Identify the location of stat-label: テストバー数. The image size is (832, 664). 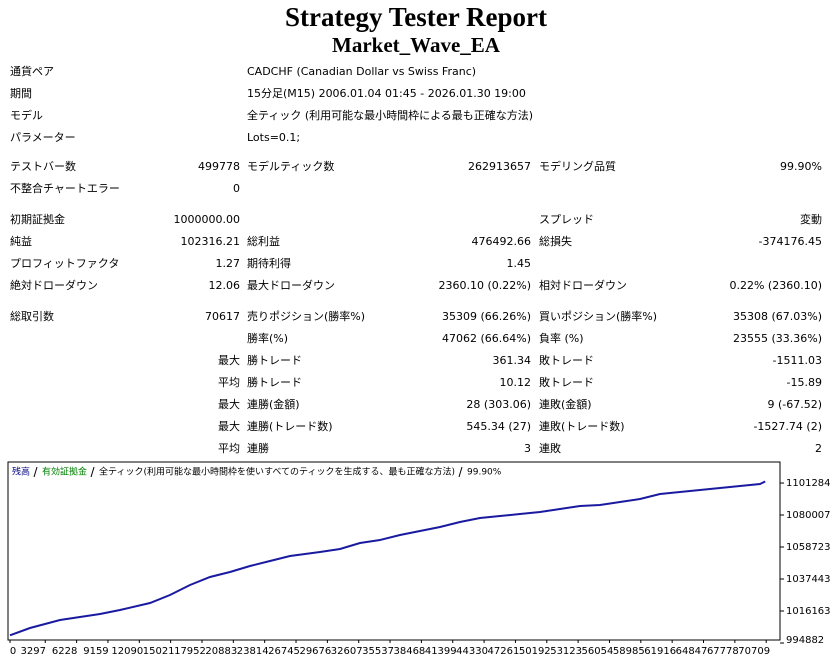
(43, 166).